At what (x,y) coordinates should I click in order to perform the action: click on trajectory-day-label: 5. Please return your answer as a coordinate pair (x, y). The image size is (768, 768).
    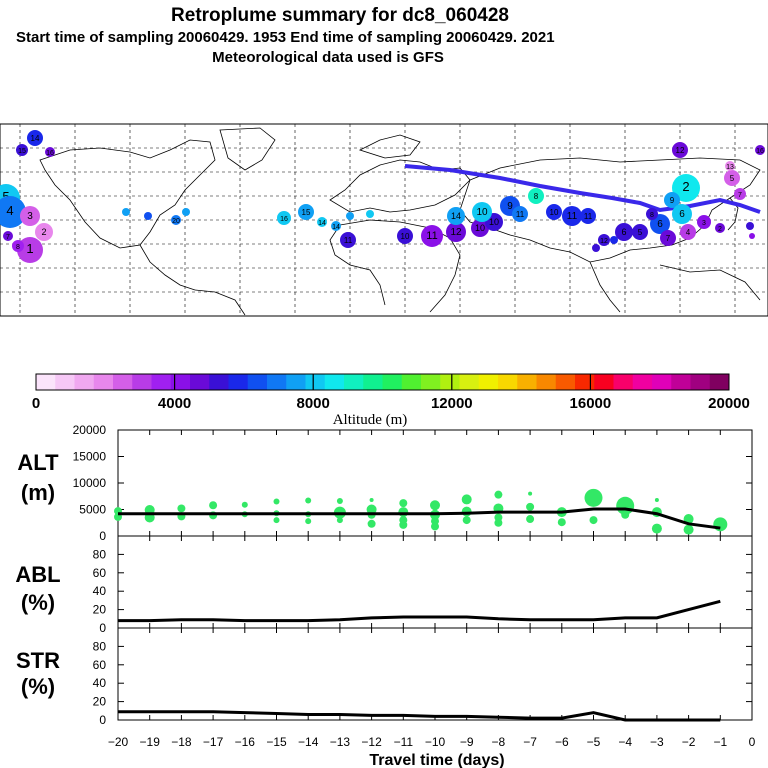
    Looking at the image, I should click on (732, 178).